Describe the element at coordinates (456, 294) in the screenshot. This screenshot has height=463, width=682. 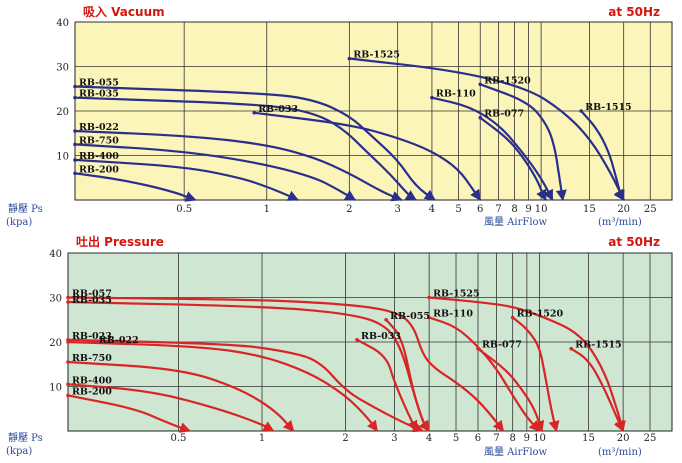
I see `series-label: RB-1525` at that location.